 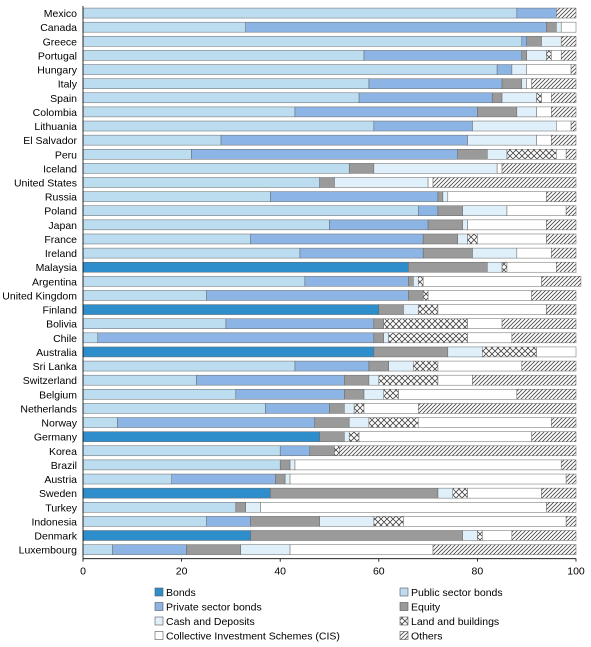 What do you see at coordinates (228, 352) in the screenshot?
I see `bar-segment-australia-bonds` at bounding box center [228, 352].